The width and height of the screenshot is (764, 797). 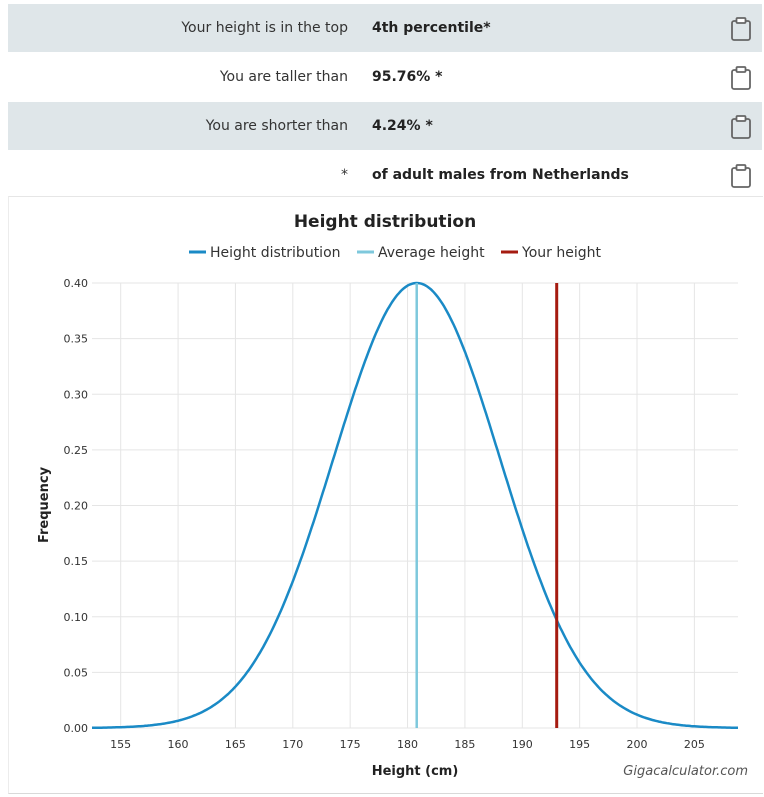 What do you see at coordinates (276, 126) in the screenshot?
I see `result-label: You are shorter than` at bounding box center [276, 126].